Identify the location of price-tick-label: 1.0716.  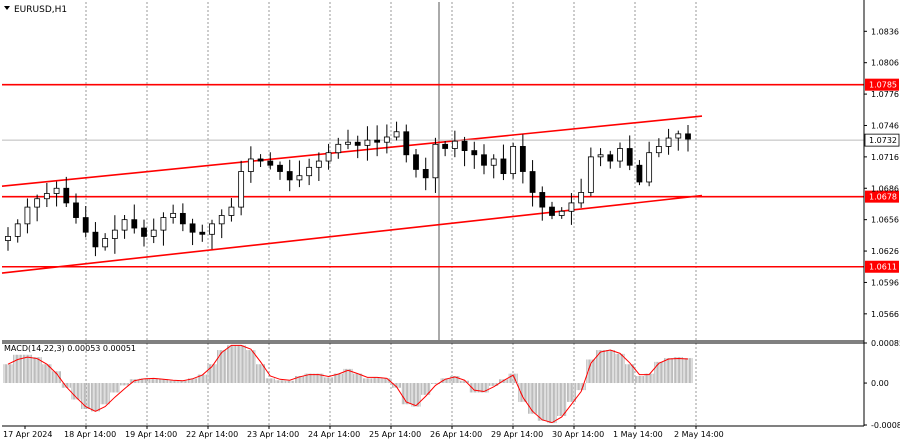
(885, 157).